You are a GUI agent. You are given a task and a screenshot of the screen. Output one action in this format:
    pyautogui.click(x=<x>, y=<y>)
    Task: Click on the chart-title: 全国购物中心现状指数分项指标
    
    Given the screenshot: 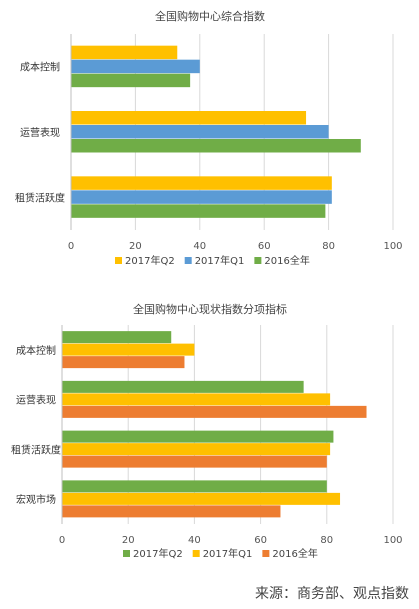 What is the action you would take?
    pyautogui.click(x=210, y=309)
    